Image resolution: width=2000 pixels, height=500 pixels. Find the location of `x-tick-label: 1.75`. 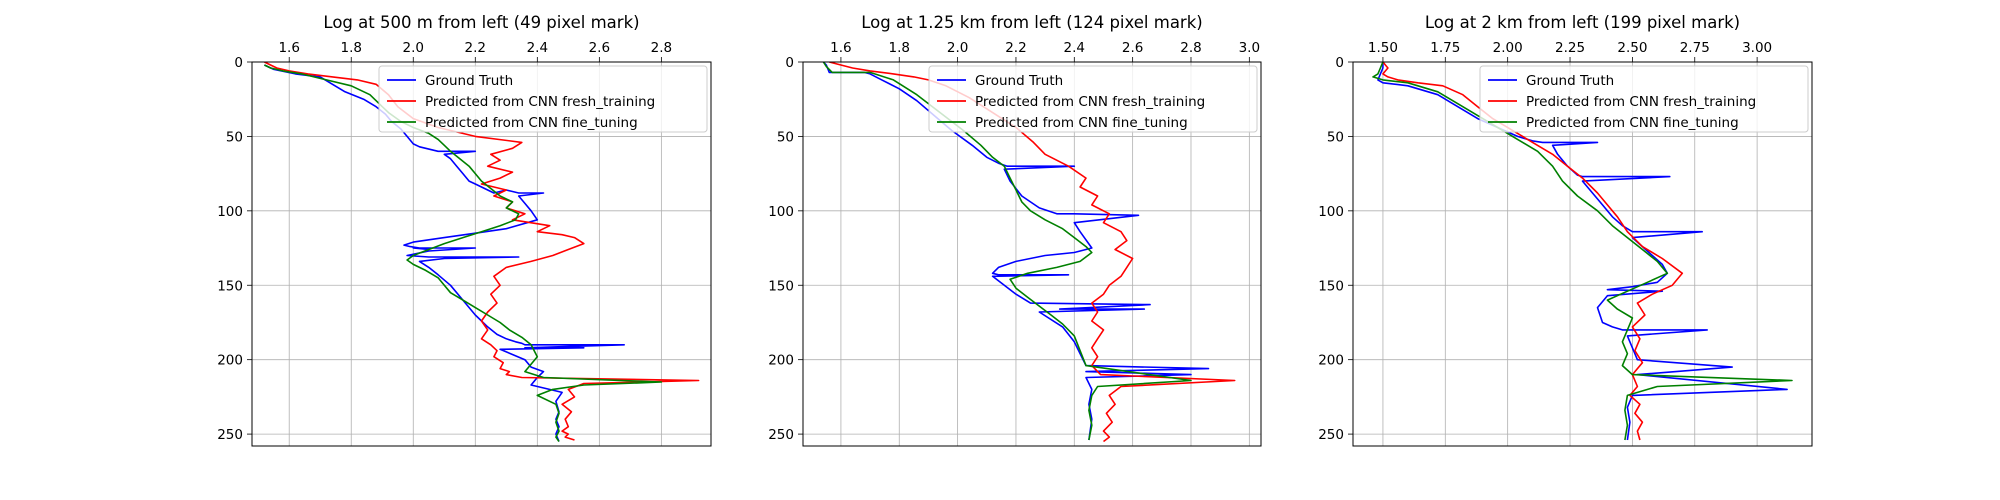

x-tick-label: 1.75 is located at coordinates (1445, 48).